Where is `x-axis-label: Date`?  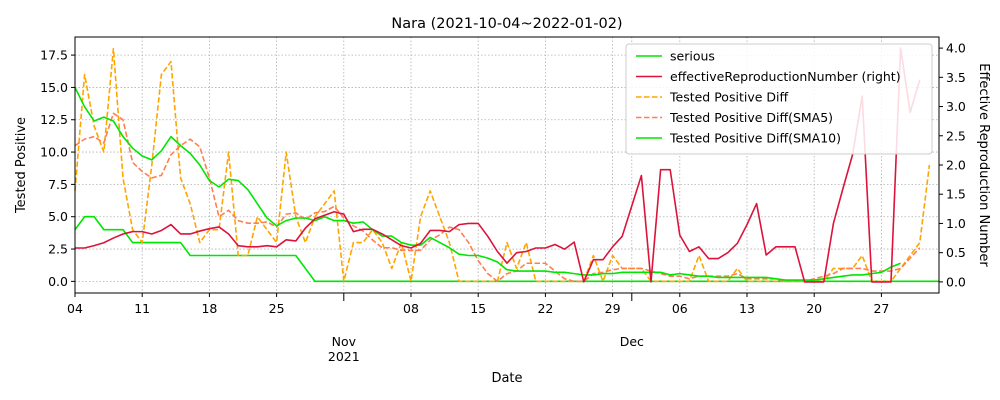
x-axis-label: Date is located at coordinates (506, 378).